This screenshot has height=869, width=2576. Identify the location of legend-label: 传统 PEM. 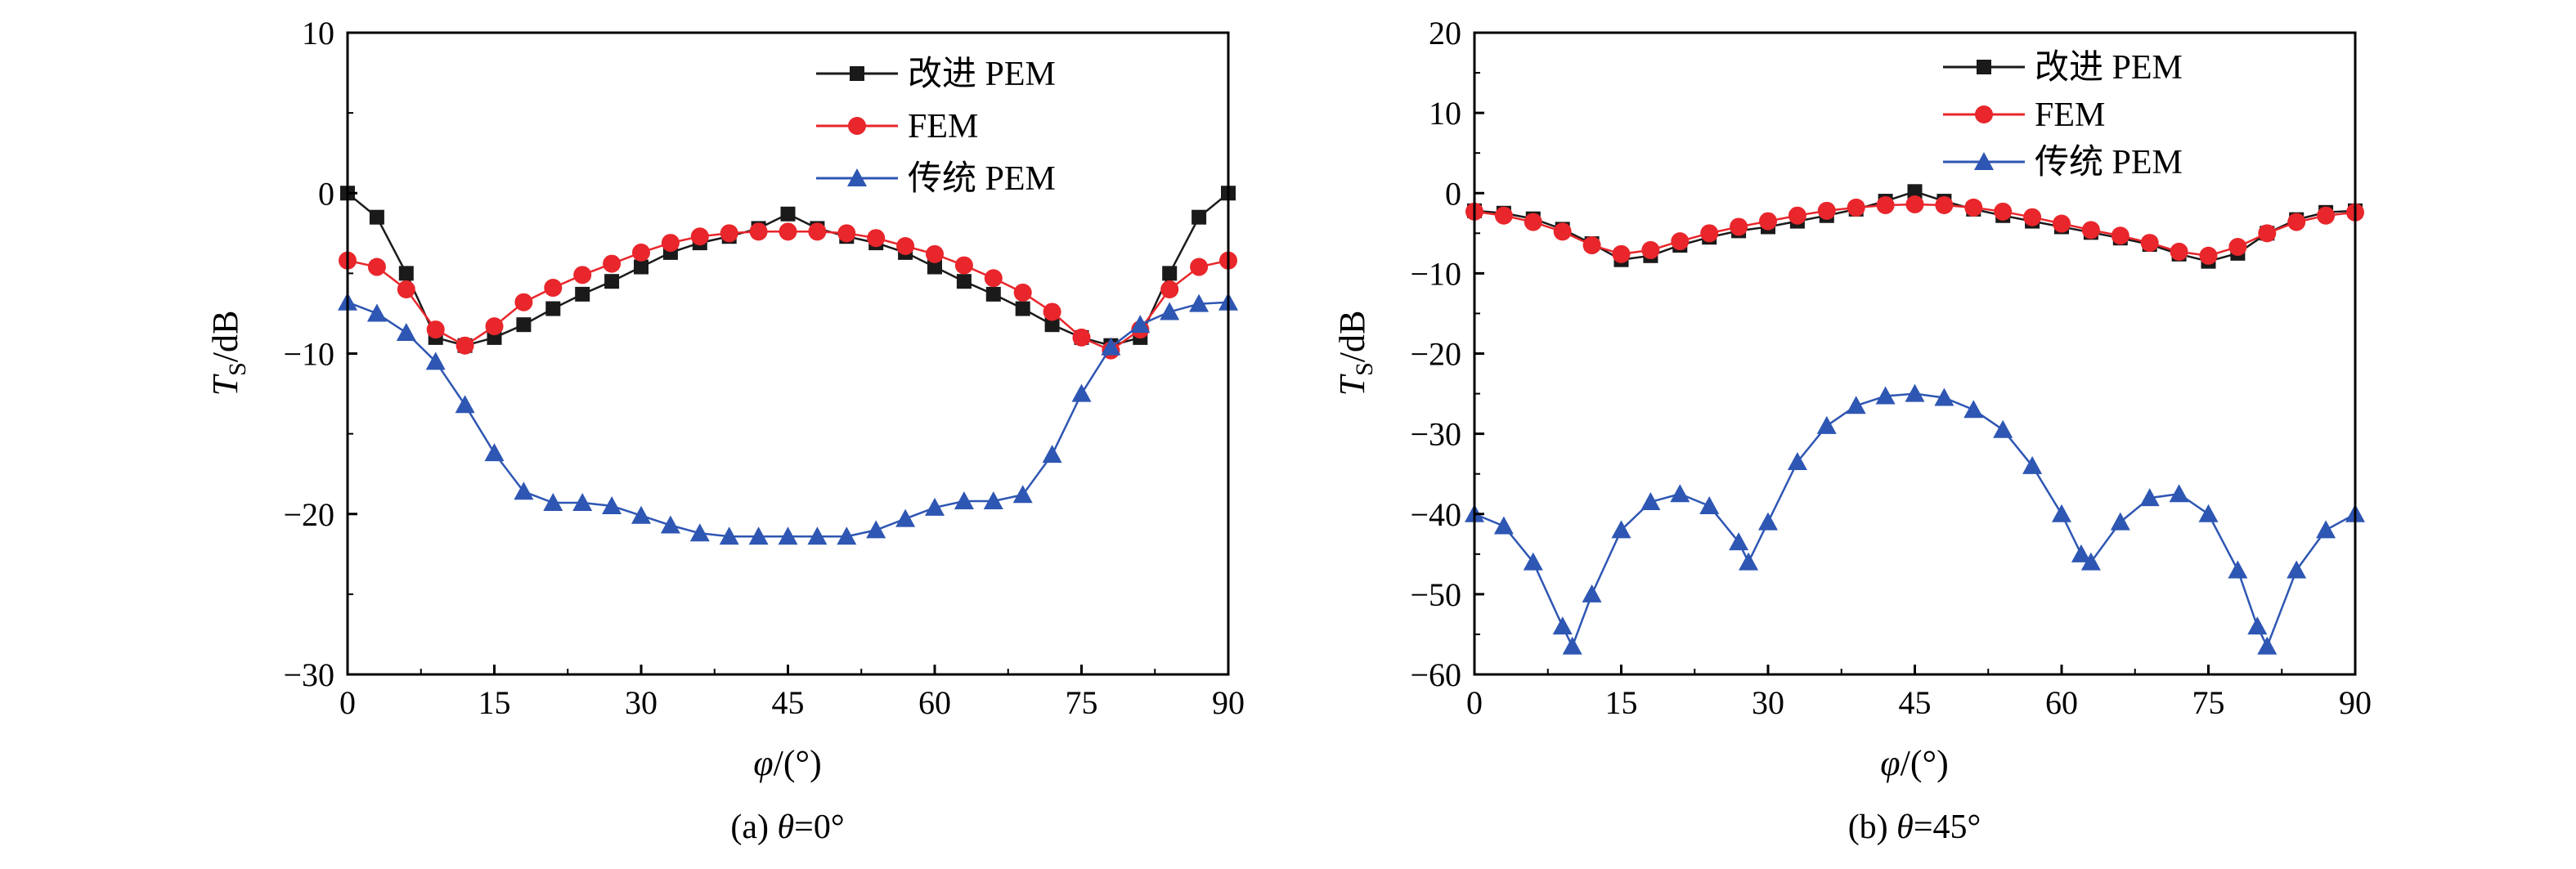
(2109, 163).